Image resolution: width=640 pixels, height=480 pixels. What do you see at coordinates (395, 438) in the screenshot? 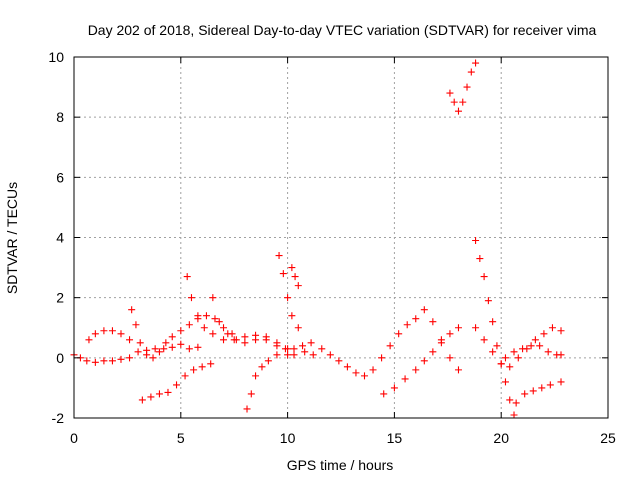
I see `x-tick-label: 15` at bounding box center [395, 438].